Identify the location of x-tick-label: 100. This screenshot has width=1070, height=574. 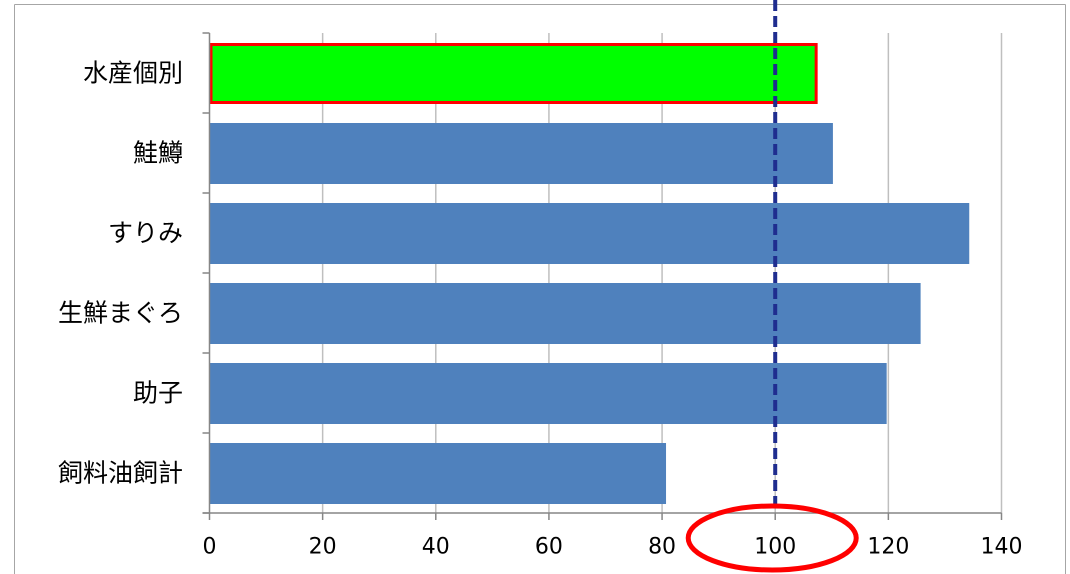
(775, 547).